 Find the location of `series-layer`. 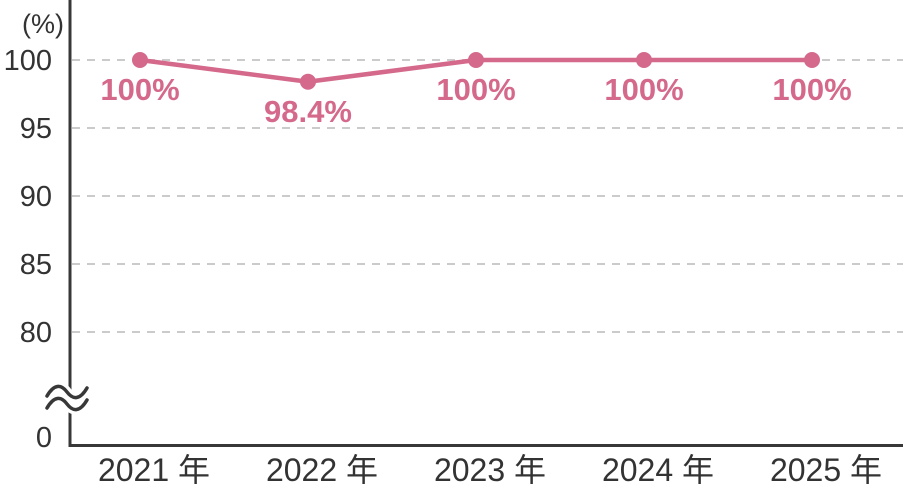

series-layer is located at coordinates (476, 71).